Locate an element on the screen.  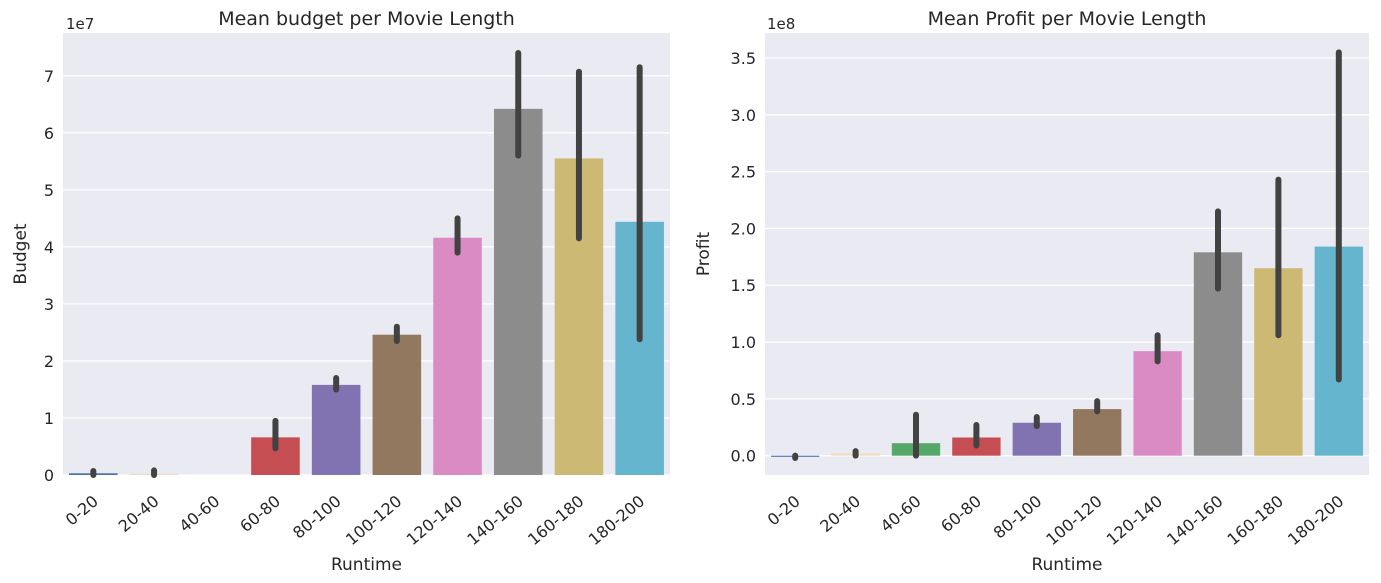
budget-y-tick-label: 3 is located at coordinates (49, 304).